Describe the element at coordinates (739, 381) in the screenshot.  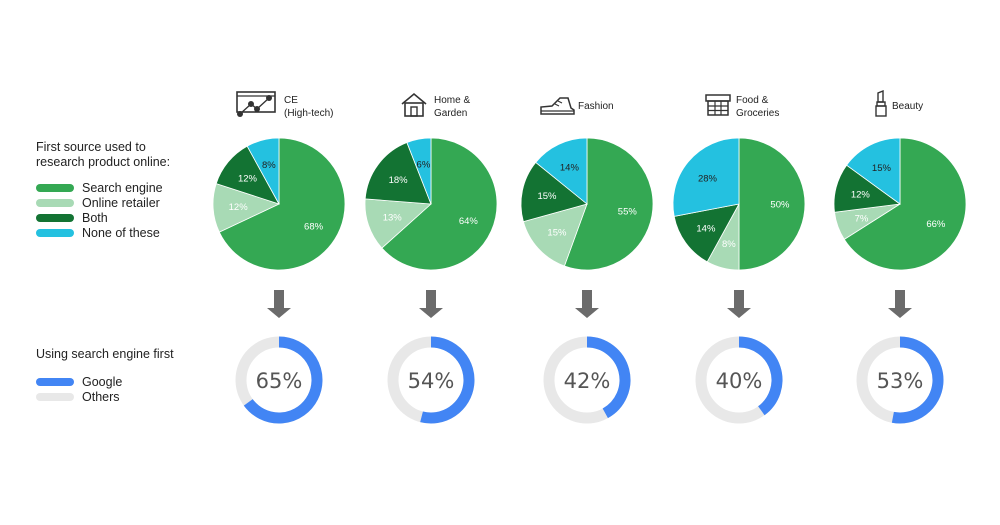
I see `ring-value-3: 40%` at that location.